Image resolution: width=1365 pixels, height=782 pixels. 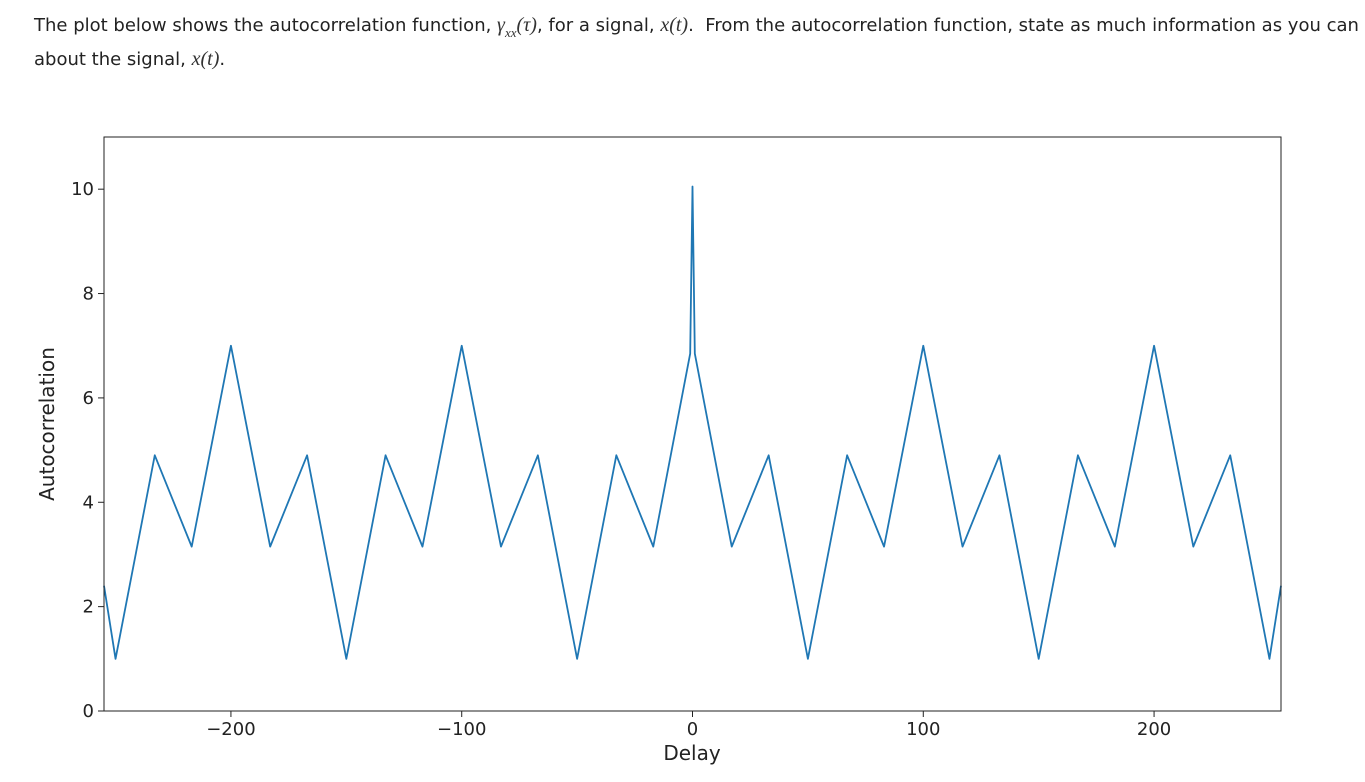 What do you see at coordinates (113, 59) in the screenshot?
I see `text: about the signal,` at bounding box center [113, 59].